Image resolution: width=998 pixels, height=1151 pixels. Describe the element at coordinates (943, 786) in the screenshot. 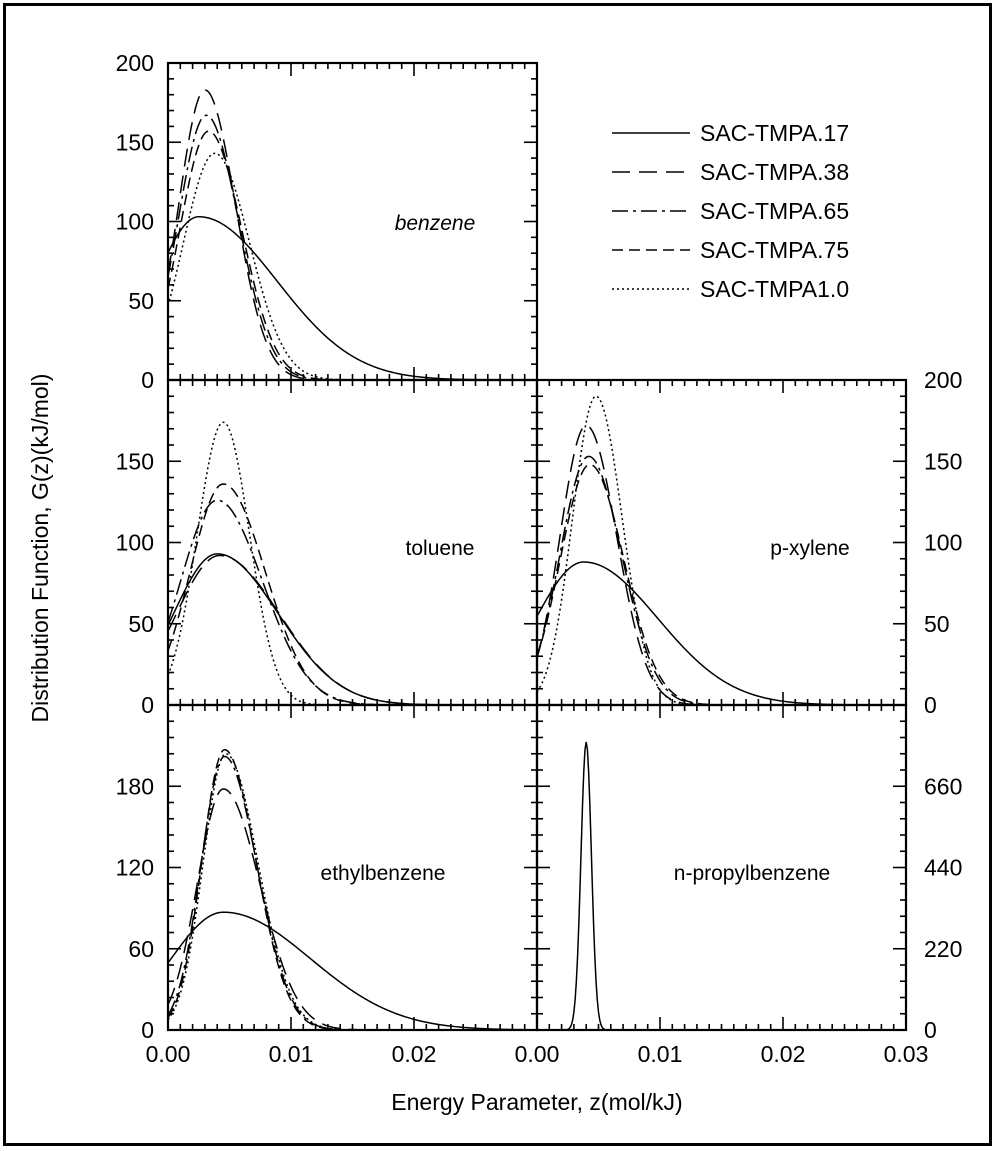

I see `y-tick-label: 660` at that location.